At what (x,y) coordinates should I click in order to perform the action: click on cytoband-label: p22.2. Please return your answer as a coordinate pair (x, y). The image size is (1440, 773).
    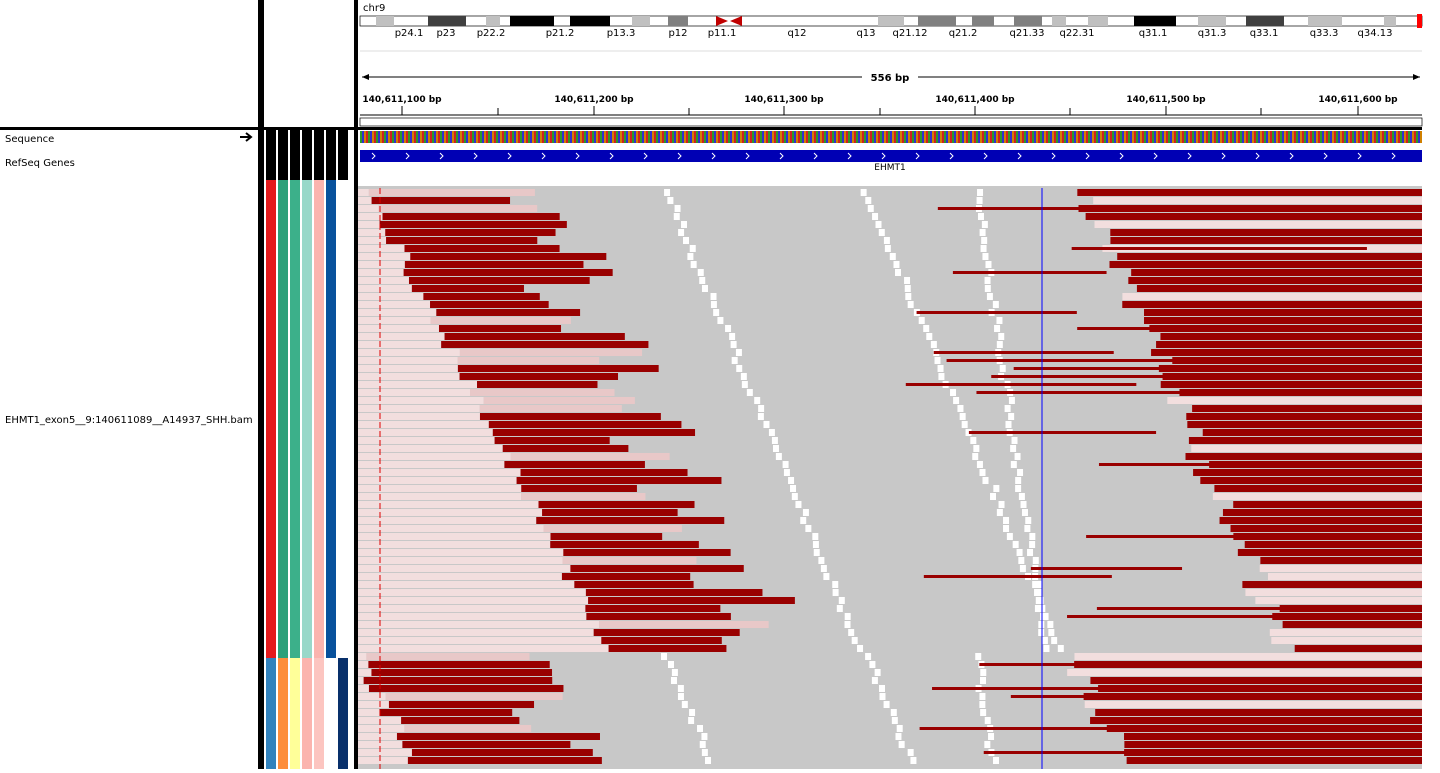
    Looking at the image, I should click on (491, 33).